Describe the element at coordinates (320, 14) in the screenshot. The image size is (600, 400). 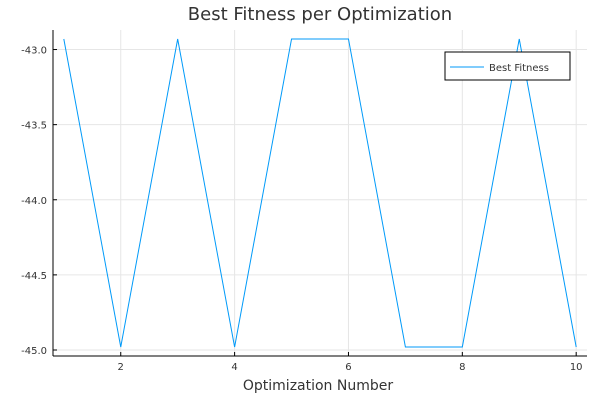
I see `chart-title: Best Fitness per Optimization` at that location.